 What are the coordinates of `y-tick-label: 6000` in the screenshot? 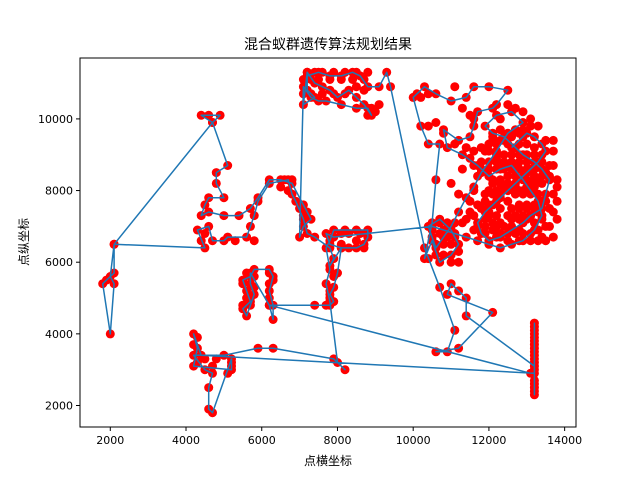 It's located at (59, 262).